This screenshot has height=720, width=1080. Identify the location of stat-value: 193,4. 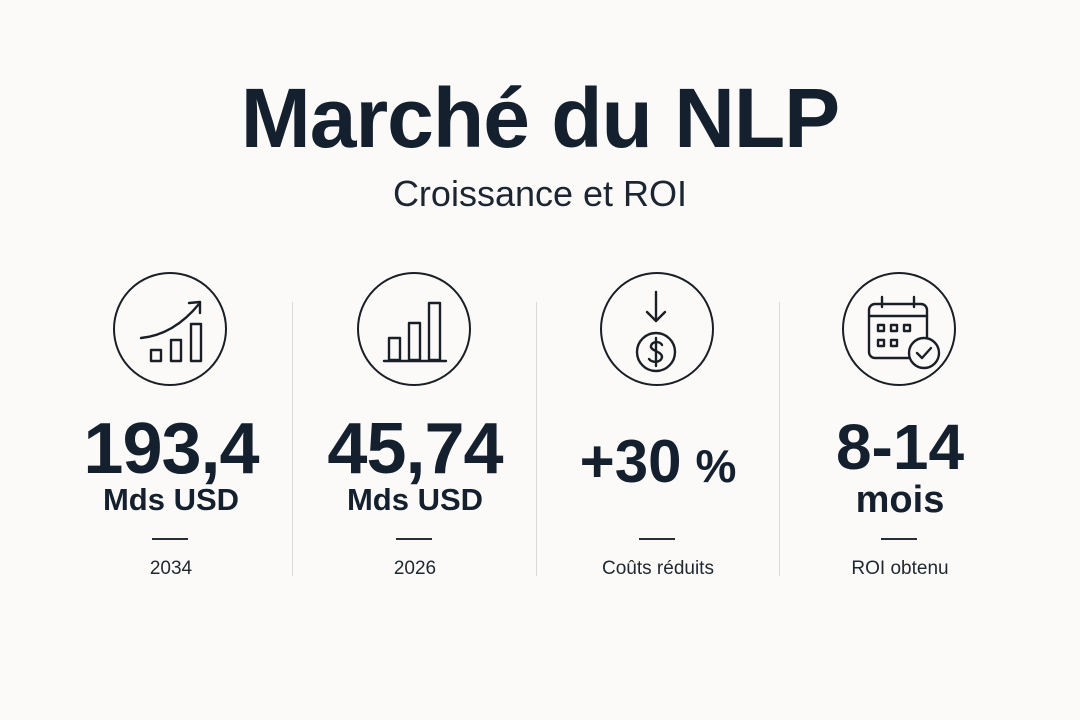
(171, 449).